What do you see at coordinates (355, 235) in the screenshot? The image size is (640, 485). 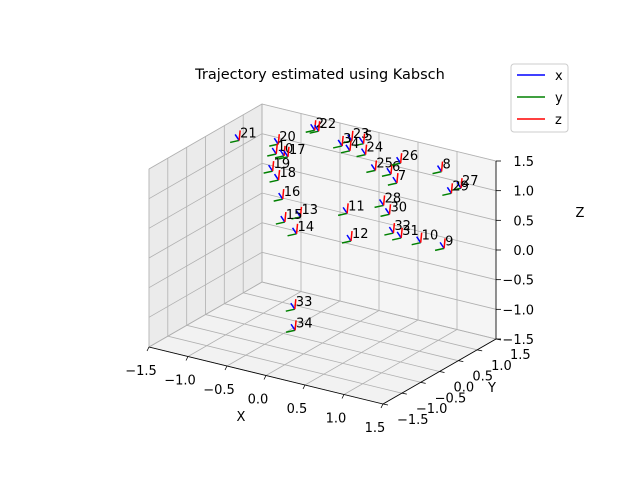 I see `trajectory-point: 12` at bounding box center [355, 235].